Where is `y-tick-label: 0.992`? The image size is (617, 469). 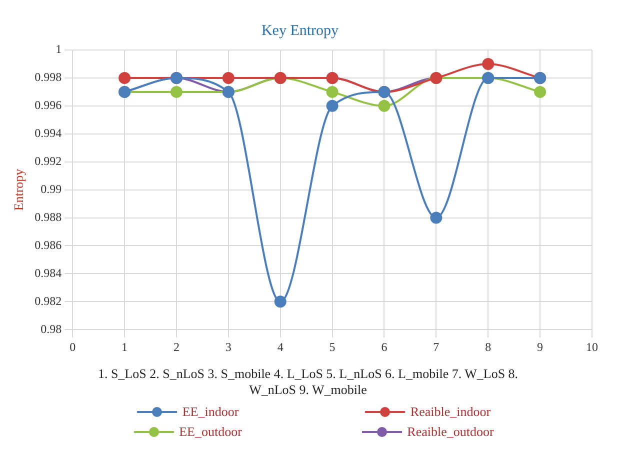
y-tick-label: 0.992 is located at coordinates (48, 161).